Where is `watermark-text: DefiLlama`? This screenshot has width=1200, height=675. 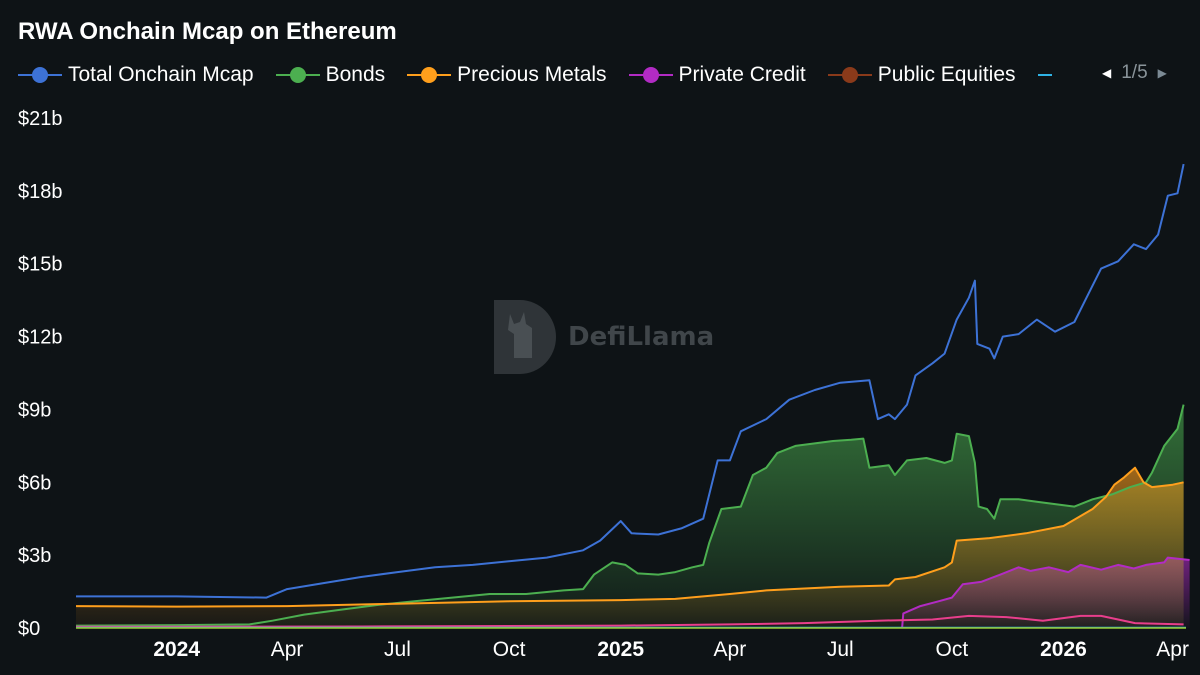 watermark-text: DefiLlama is located at coordinates (641, 337).